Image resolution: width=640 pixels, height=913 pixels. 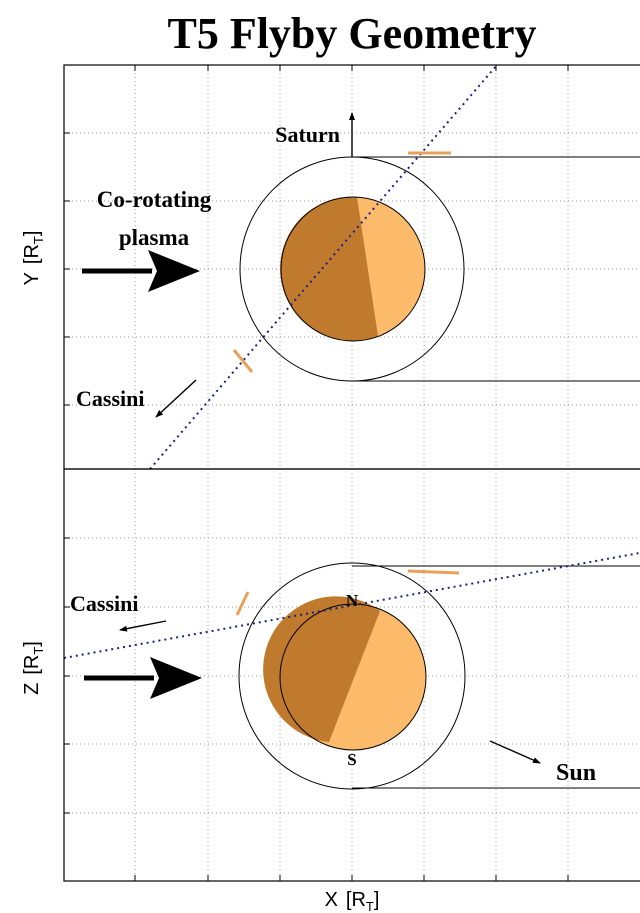 What do you see at coordinates (351, 33) in the screenshot?
I see `figure-title: T5 Flyby Geometry` at bounding box center [351, 33].